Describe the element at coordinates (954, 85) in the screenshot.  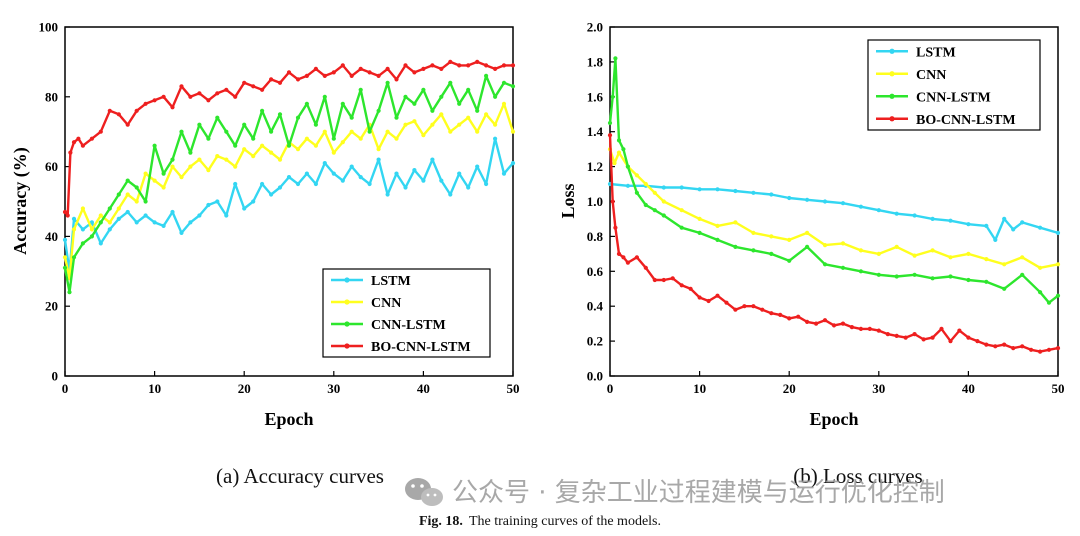
I see `loss-legend: LSTM CNN CNN-LSTM BO-CNN-LSTM` at that location.